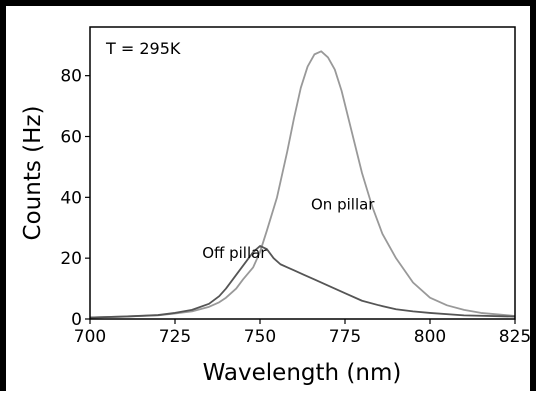 This screenshot has width=542, height=396. What do you see at coordinates (143, 48) in the screenshot?
I see `temperature-annotation: T = 295K` at bounding box center [143, 48].